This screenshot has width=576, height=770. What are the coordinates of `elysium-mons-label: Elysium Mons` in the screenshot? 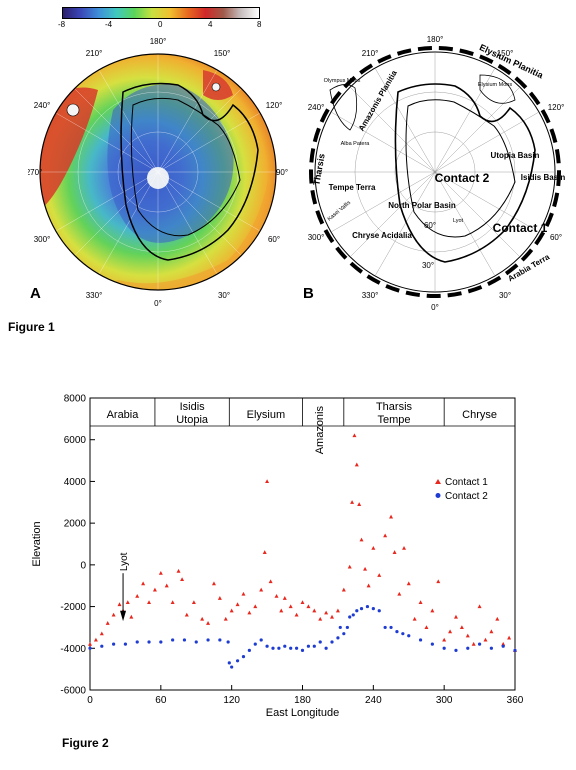 It's located at (495, 85).